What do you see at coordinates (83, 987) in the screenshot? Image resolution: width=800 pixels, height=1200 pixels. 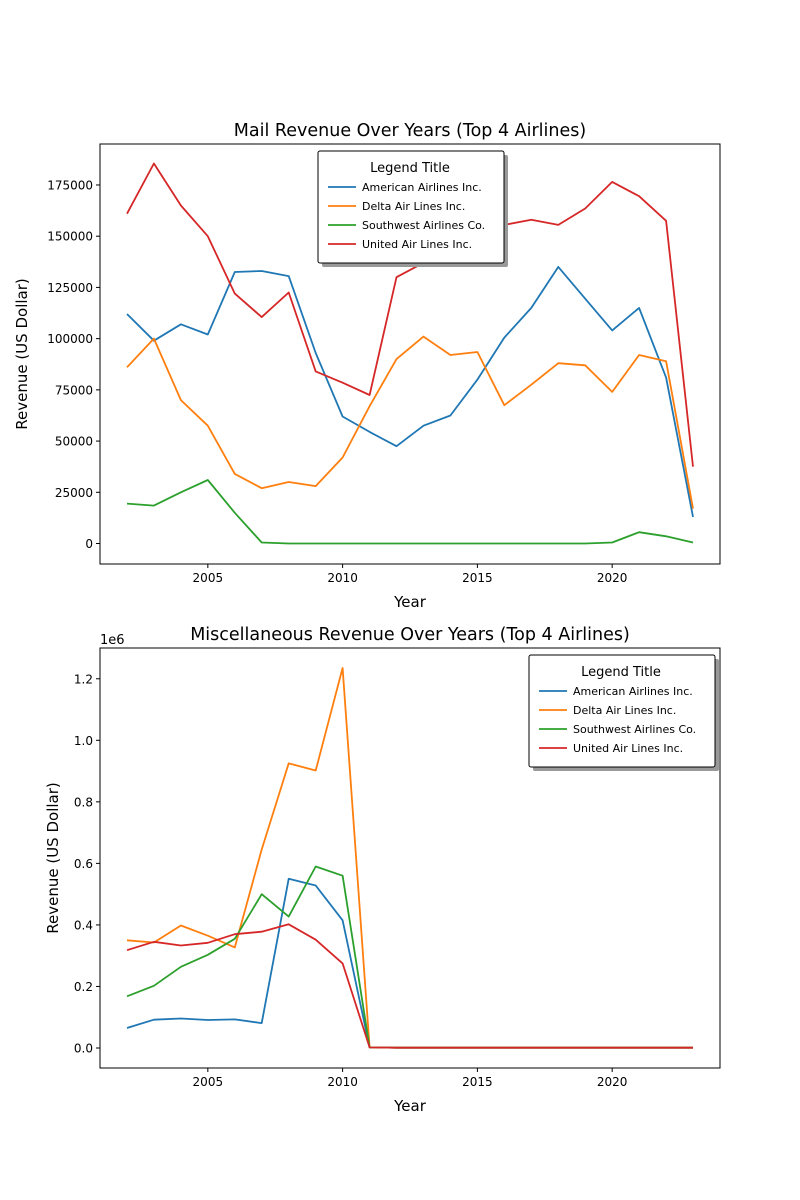 I see `y-tick-label: 0.2` at bounding box center [83, 987].